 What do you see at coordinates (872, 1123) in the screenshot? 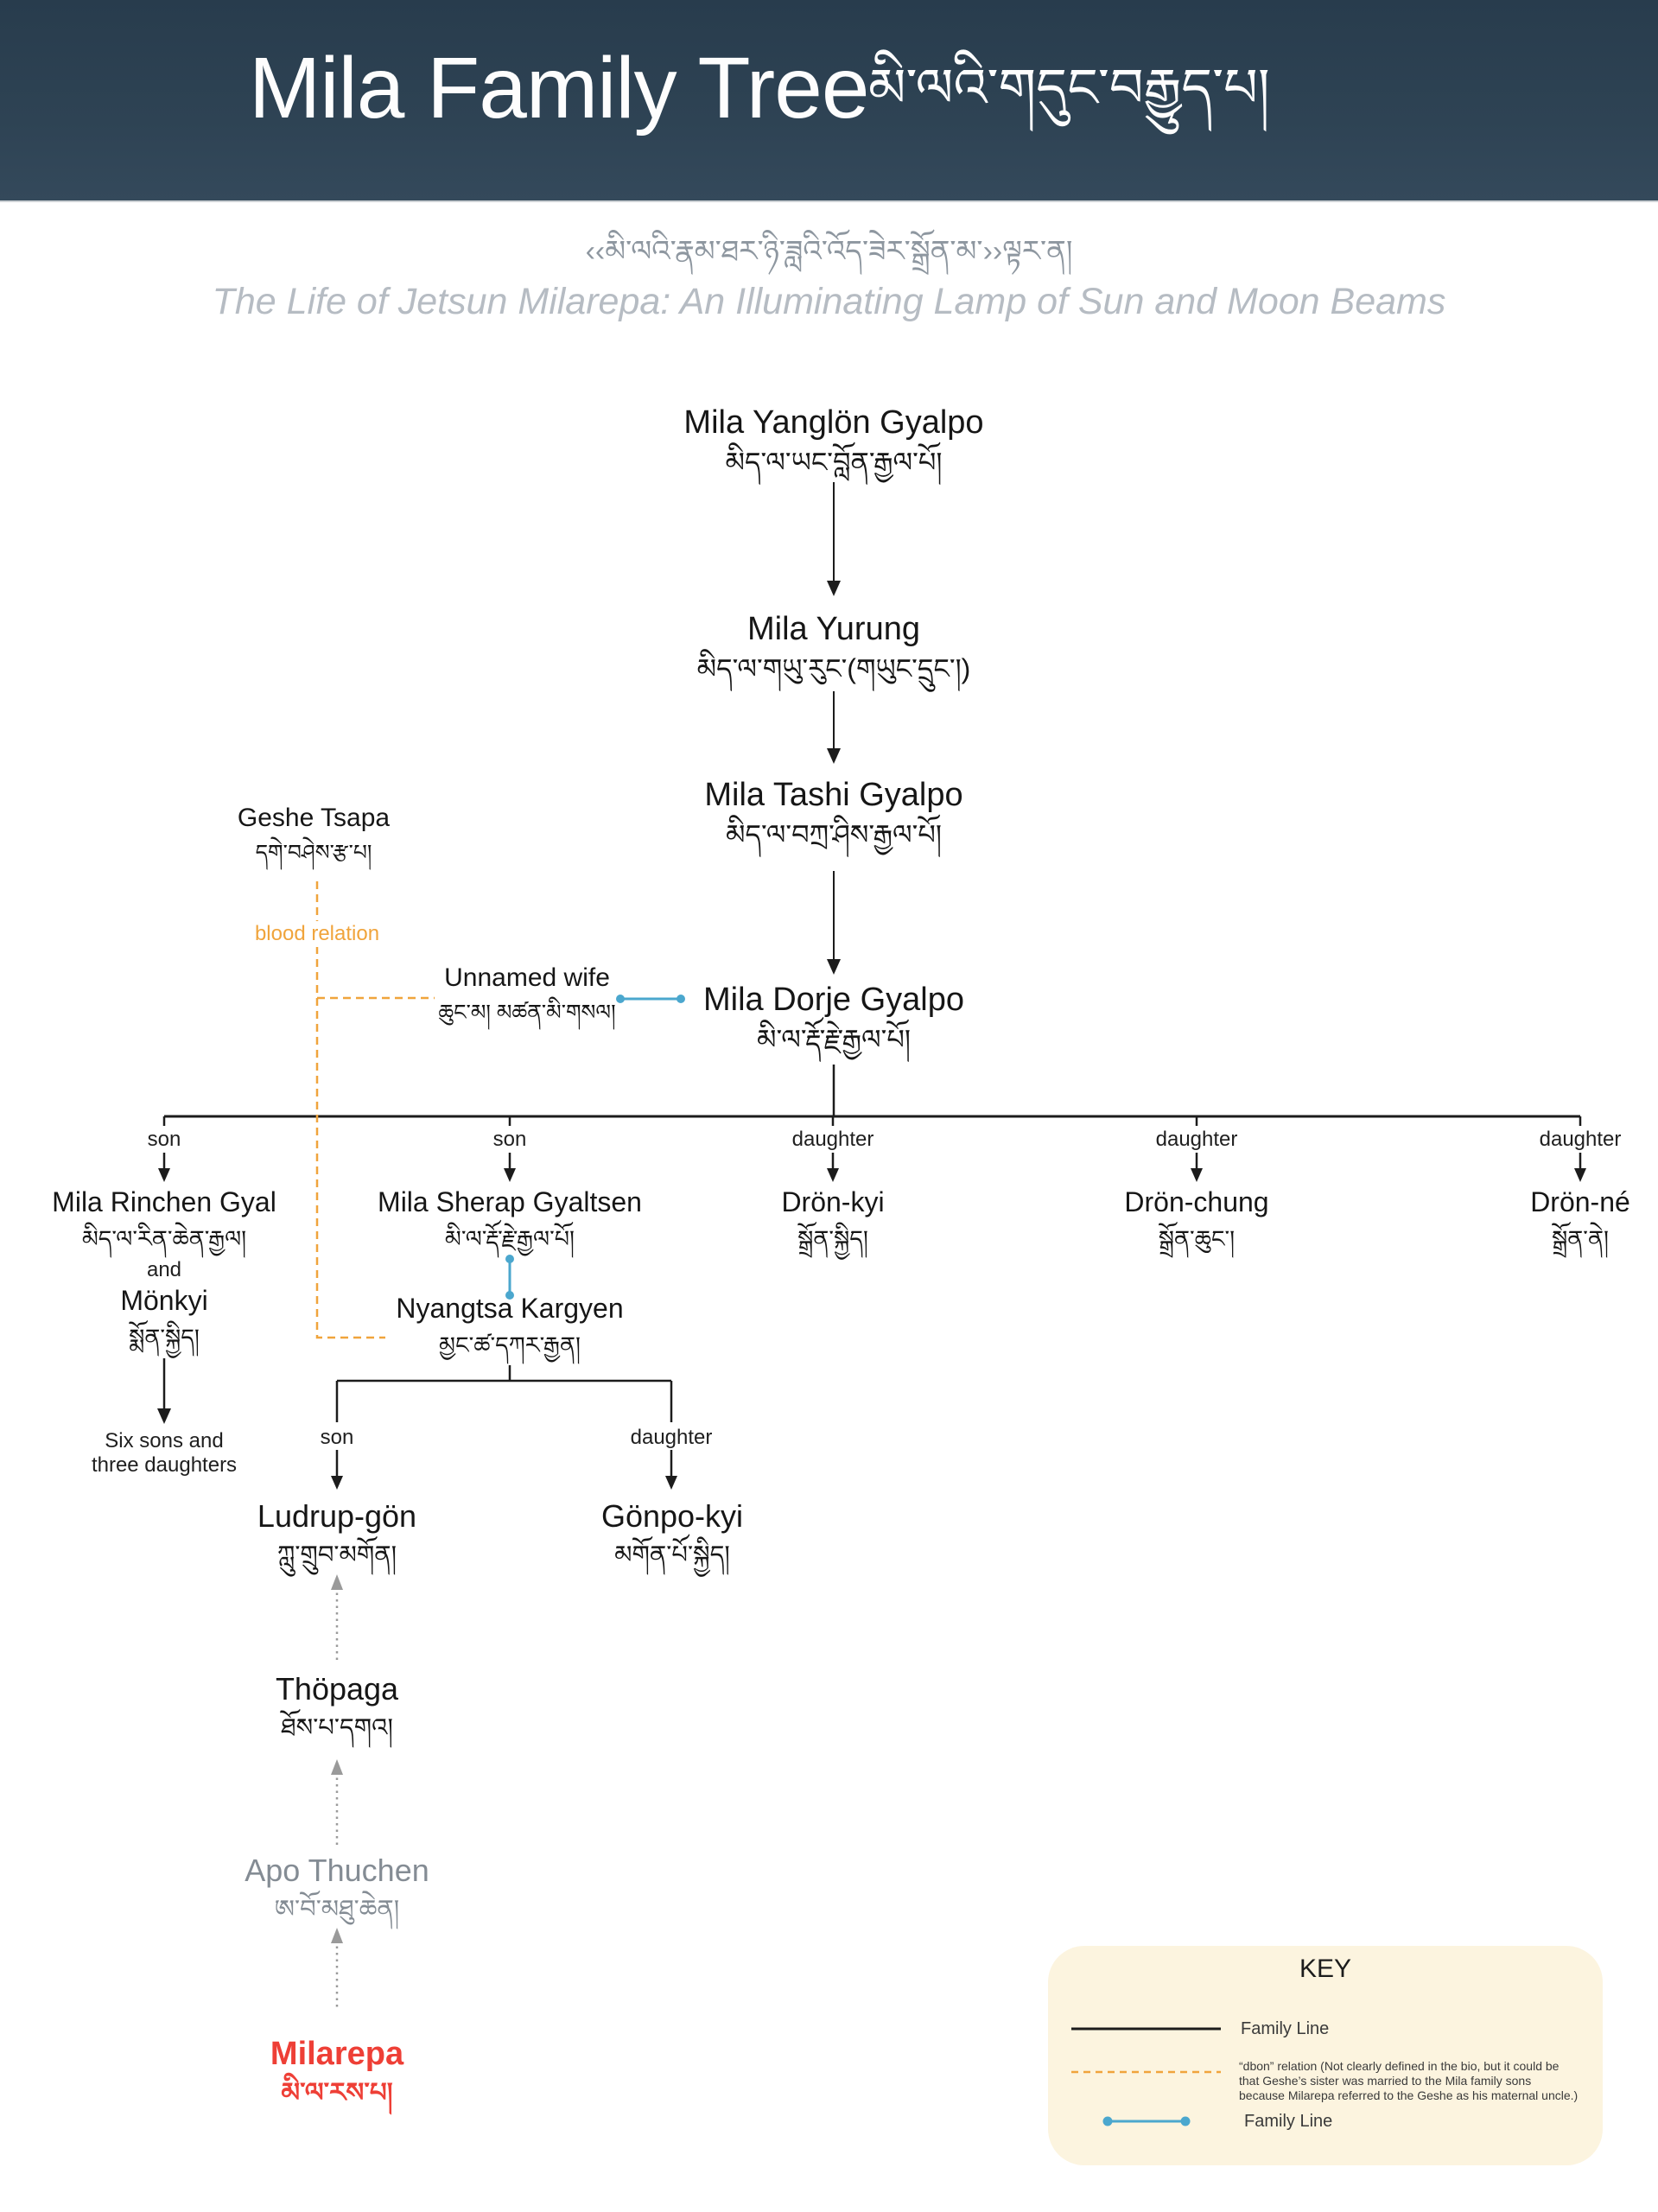
I see `family-line-children-branch` at bounding box center [872, 1123].